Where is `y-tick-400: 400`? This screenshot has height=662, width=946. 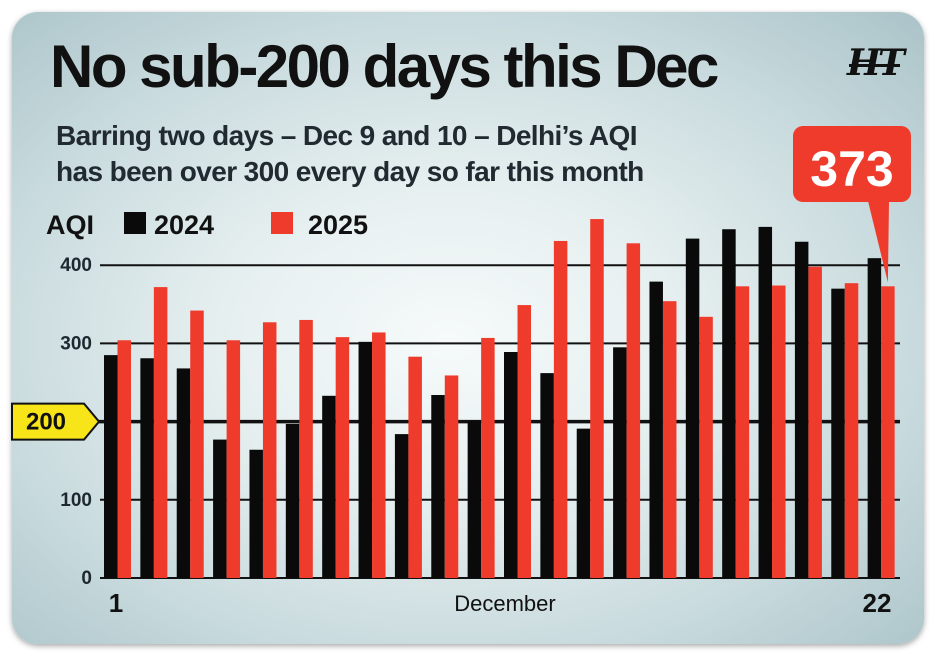 y-tick-400: 400 is located at coordinates (76, 265).